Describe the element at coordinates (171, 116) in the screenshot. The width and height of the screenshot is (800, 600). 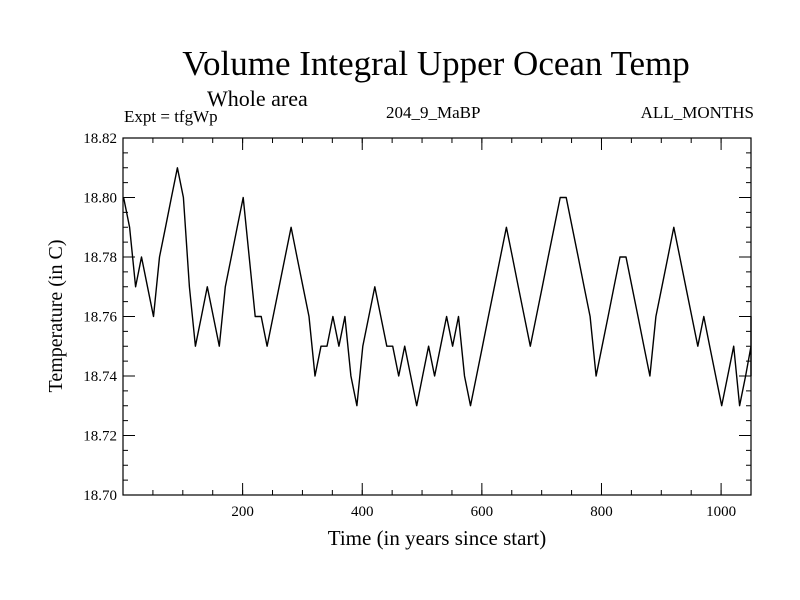
I see `experiment-label: Expt = tfgWp` at that location.